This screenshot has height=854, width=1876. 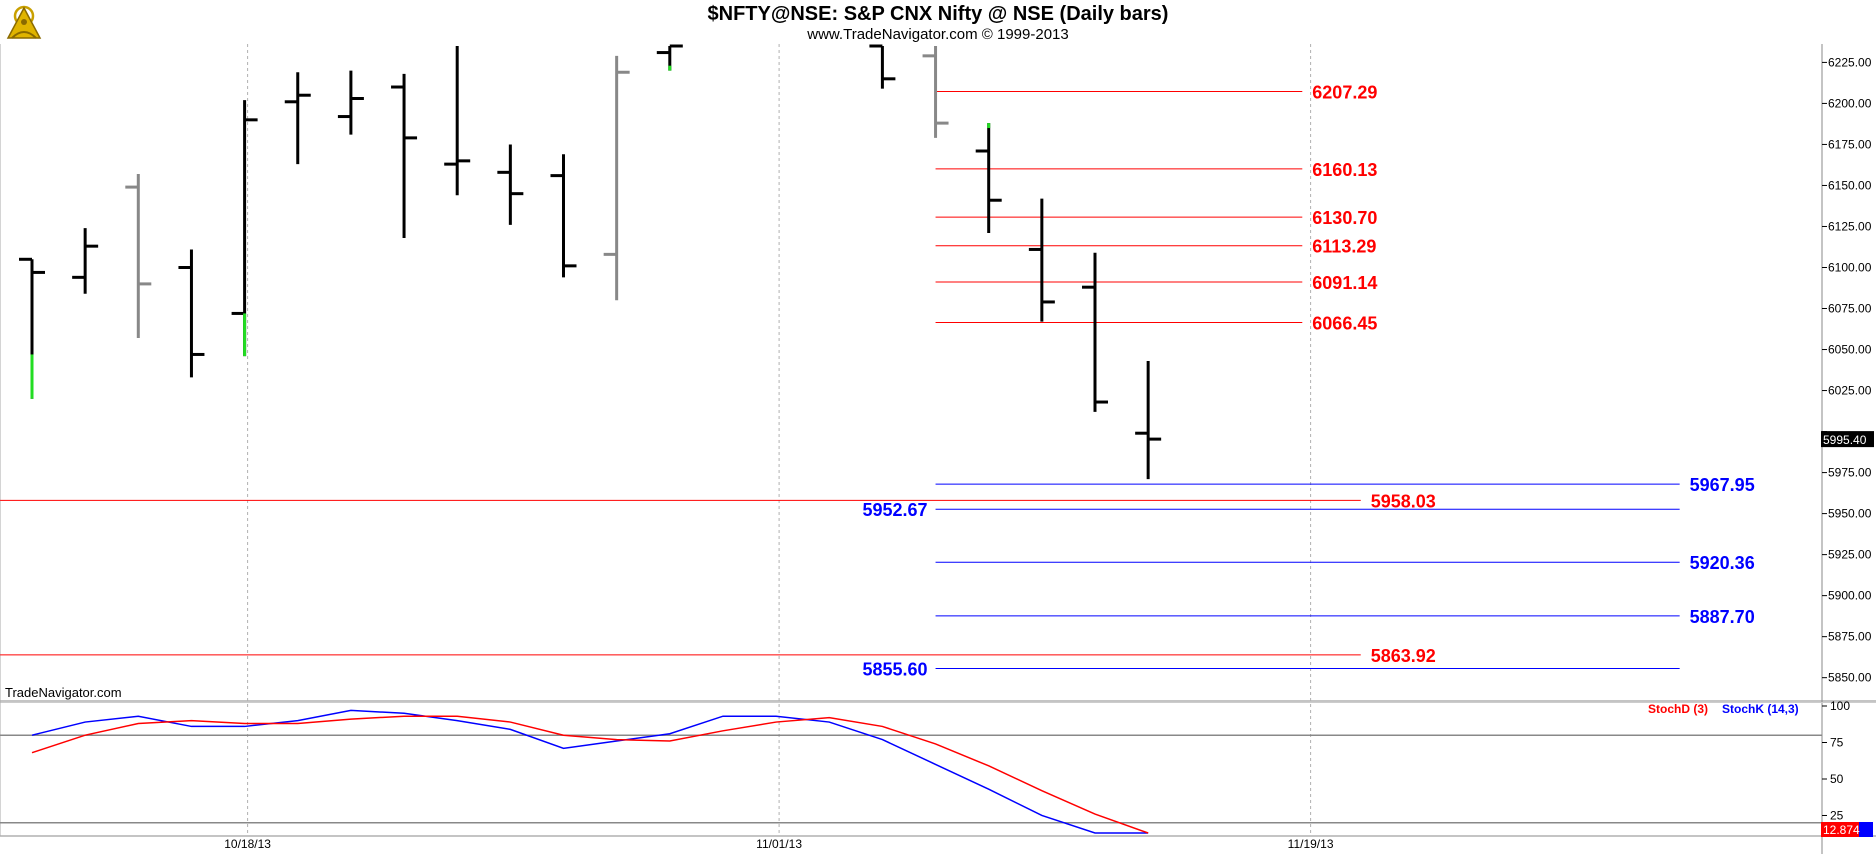 I want to click on level-label: 5863.92, so click(x=1403, y=656).